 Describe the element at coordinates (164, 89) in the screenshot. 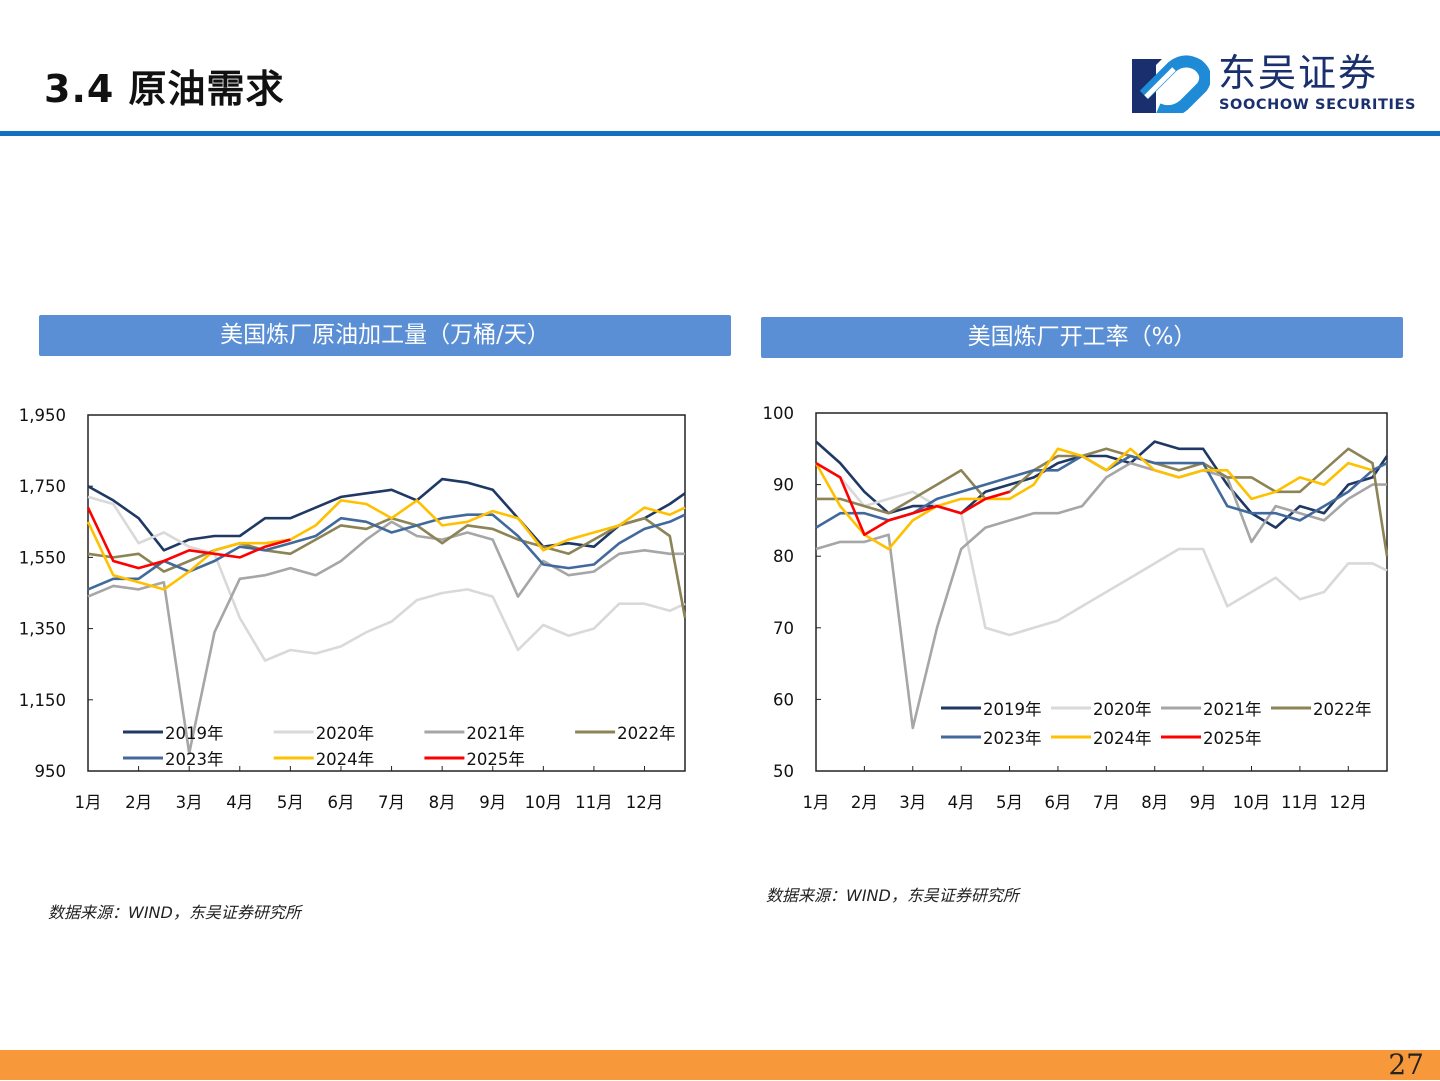

I see `page-title: 3.4 原油需求` at that location.